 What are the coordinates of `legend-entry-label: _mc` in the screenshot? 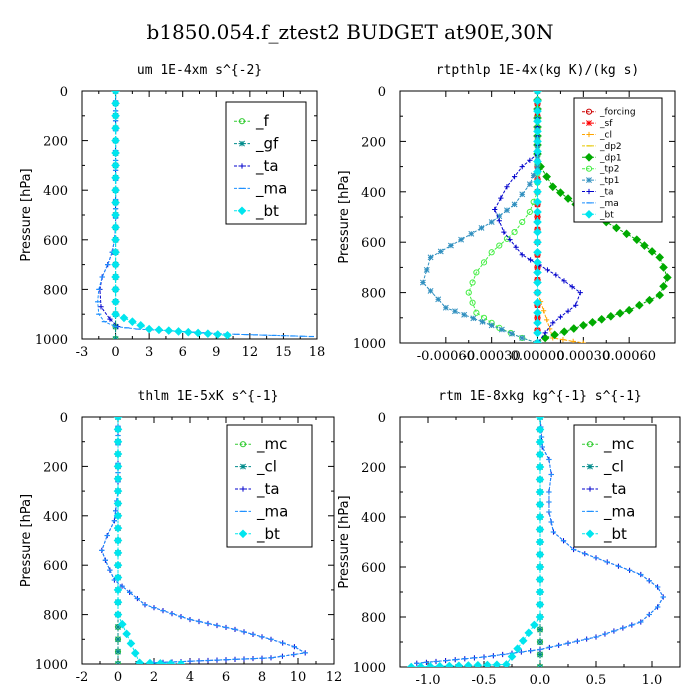 It's located at (618, 444).